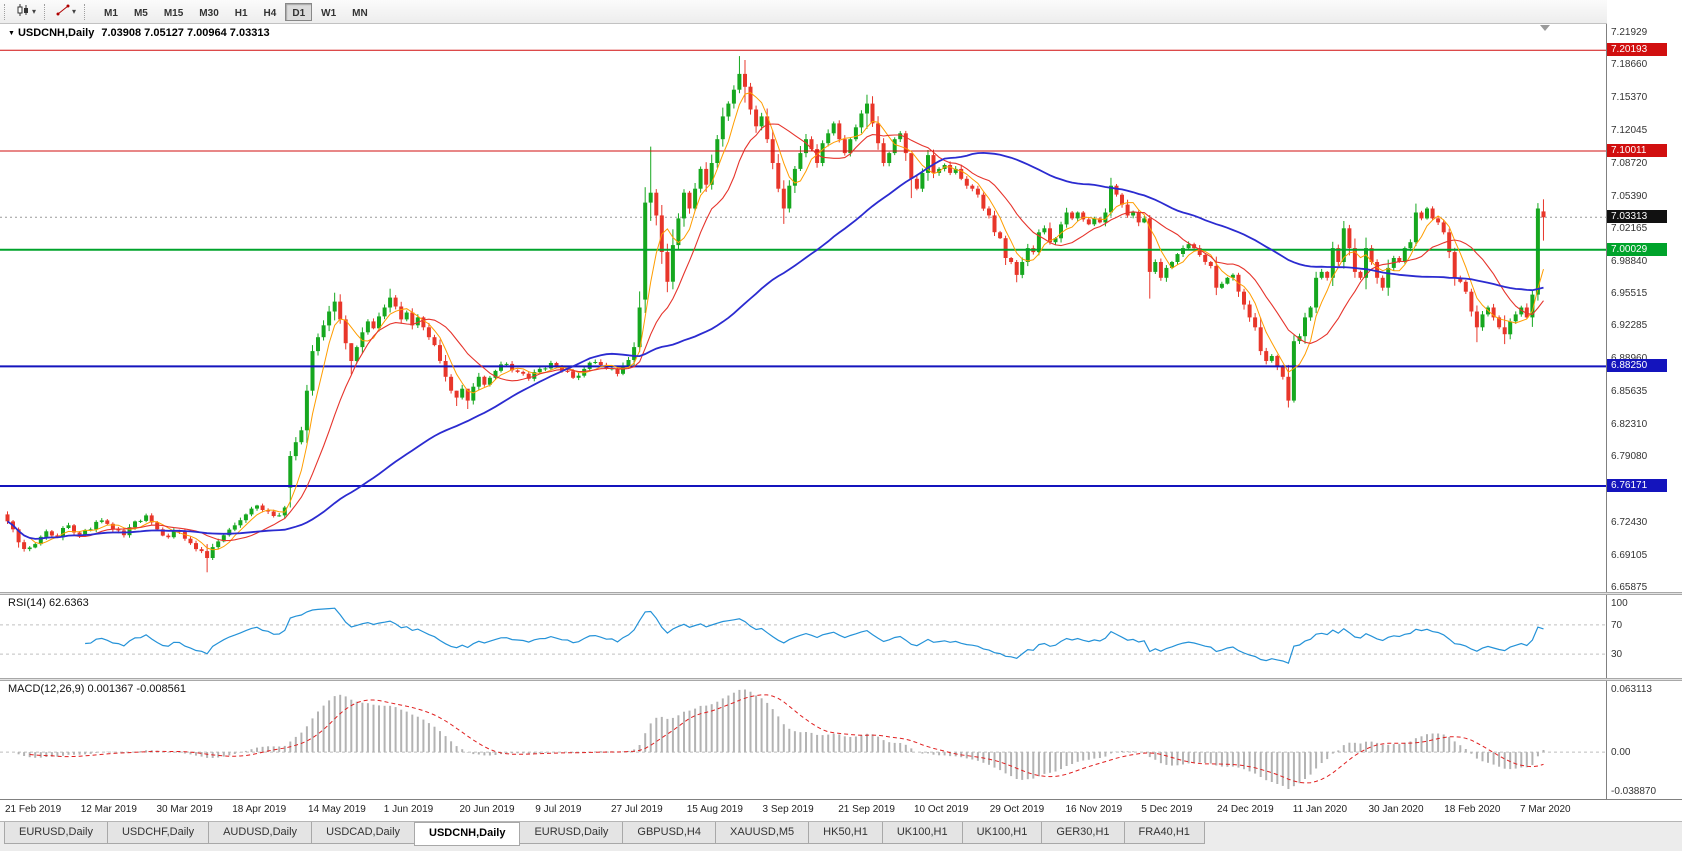  What do you see at coordinates (1629, 97) in the screenshot?
I see `price-axis-tick: 7.15370` at bounding box center [1629, 97].